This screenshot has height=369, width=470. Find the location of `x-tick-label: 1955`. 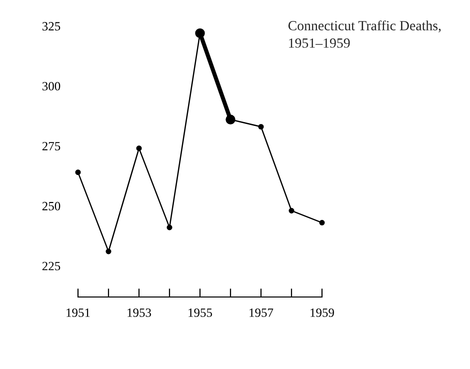

x-tick-label: 1955 is located at coordinates (200, 312).